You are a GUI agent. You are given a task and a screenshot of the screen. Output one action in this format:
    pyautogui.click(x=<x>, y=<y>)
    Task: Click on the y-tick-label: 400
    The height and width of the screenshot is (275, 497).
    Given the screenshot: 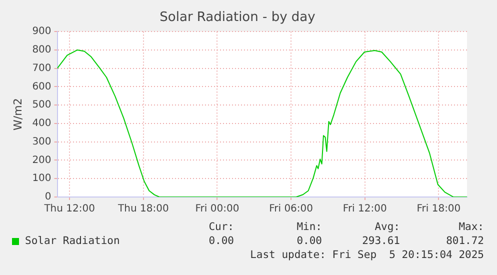 What is the action you would take?
    pyautogui.click(x=42, y=124)
    